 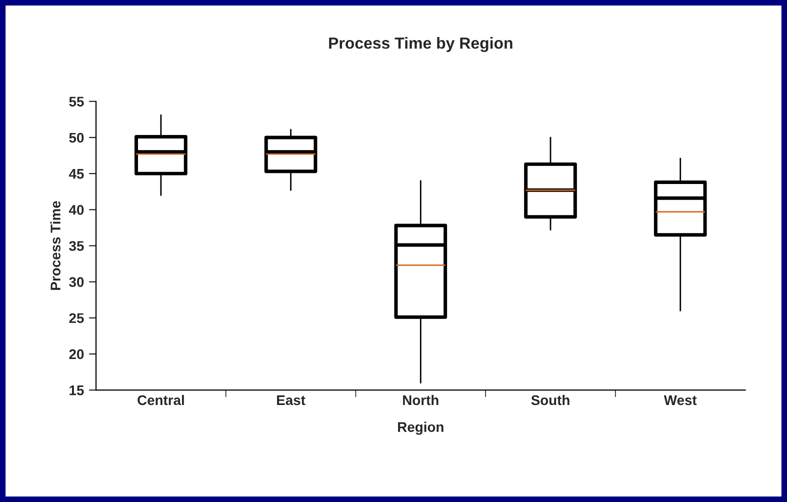 I want to click on y-tick-label: 35, so click(x=76, y=246).